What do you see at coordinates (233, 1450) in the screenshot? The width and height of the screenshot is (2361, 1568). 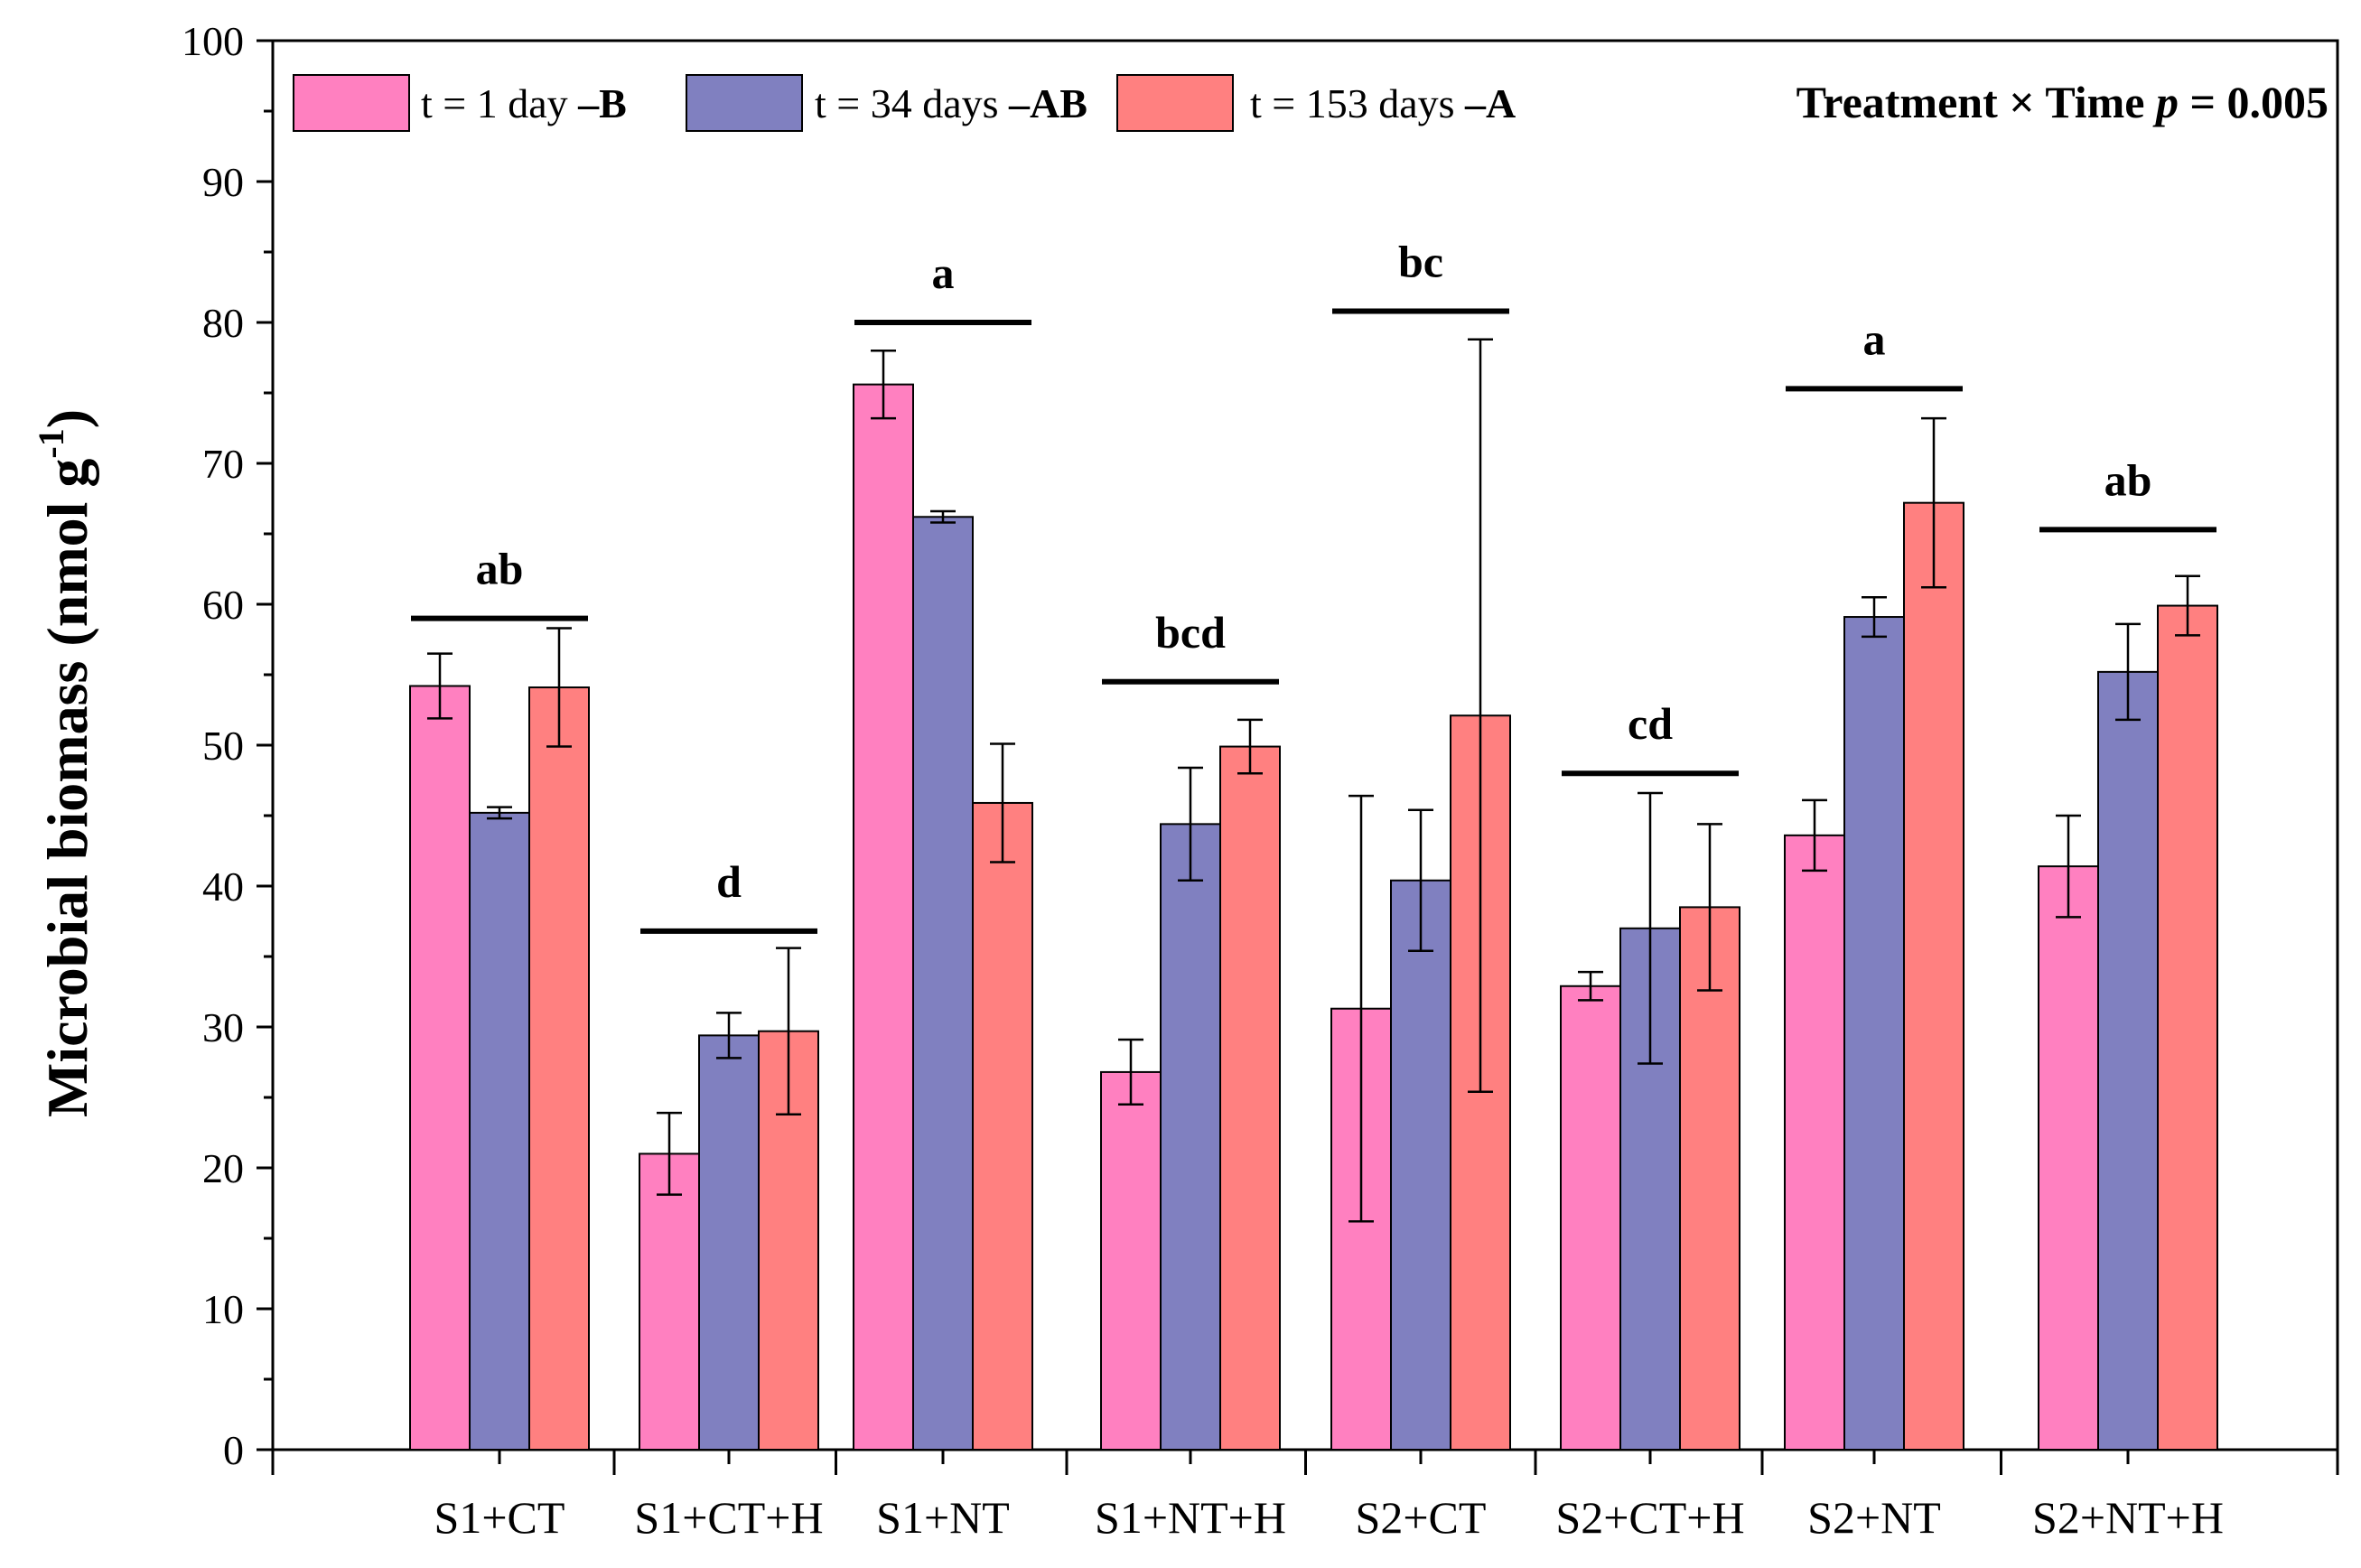 I see `y-tick-label: 0` at bounding box center [233, 1450].